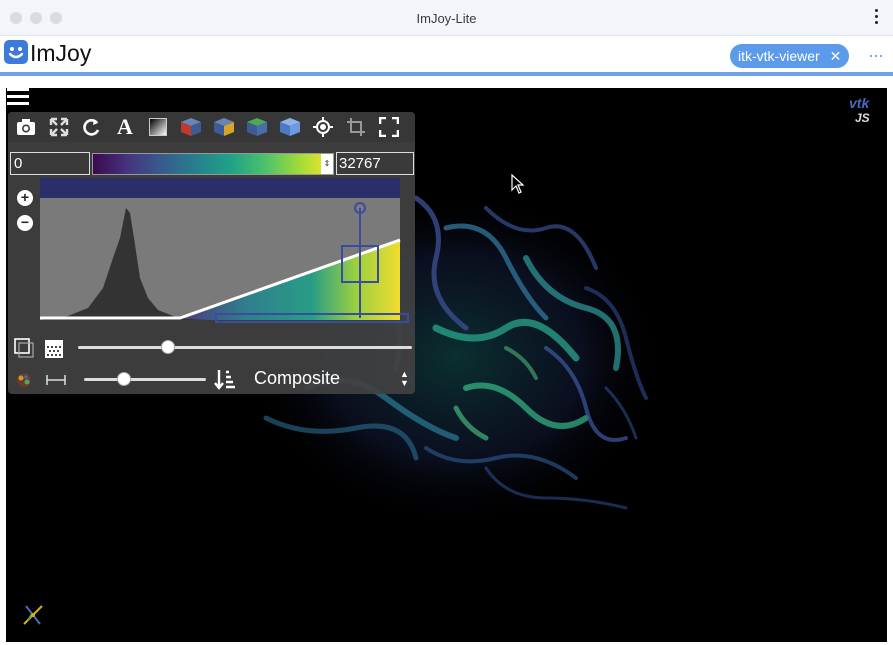  I want to click on annotation-glyph: A, so click(125, 126).